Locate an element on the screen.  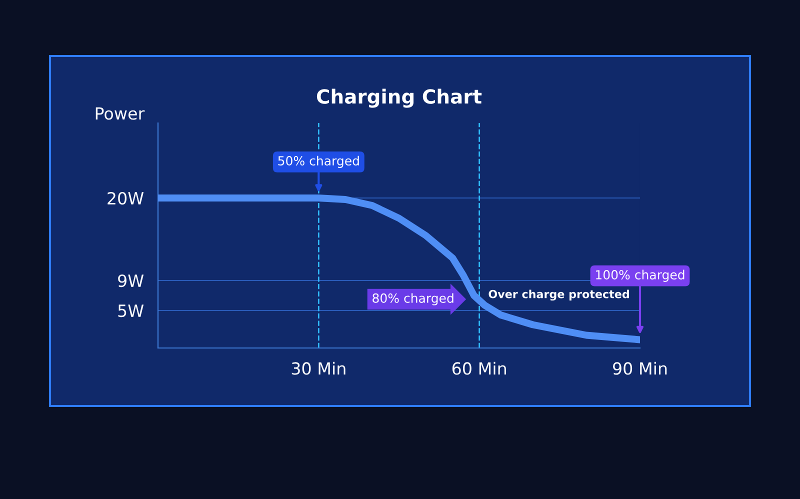
x-tick-label: 60 Min is located at coordinates (479, 368).